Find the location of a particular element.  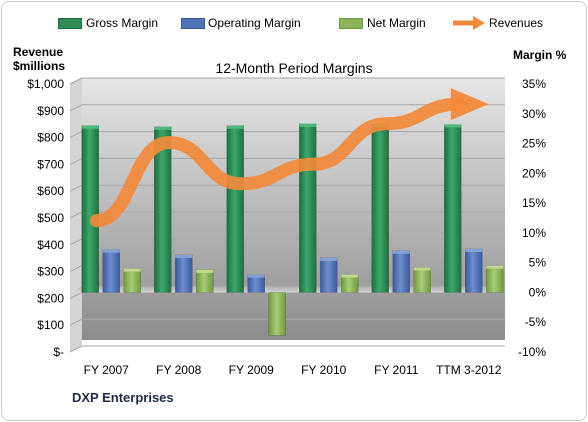

right-tick-label: 0% is located at coordinates (538, 292).